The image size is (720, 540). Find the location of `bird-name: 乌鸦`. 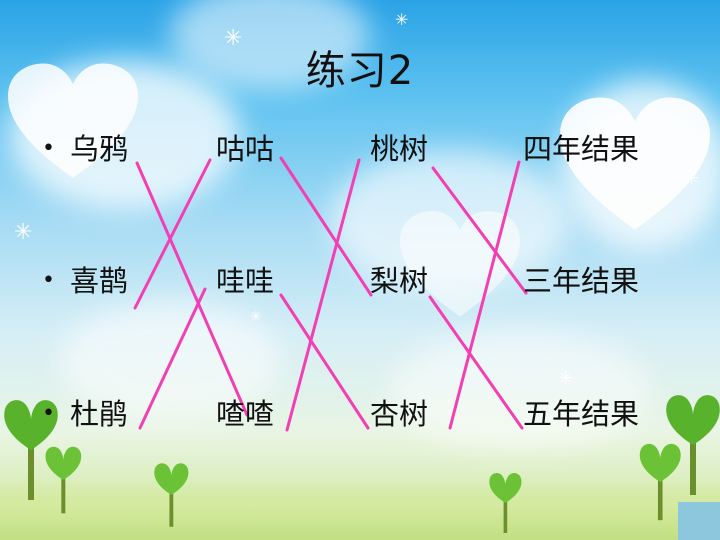

bird-name: 乌鸦 is located at coordinates (99, 149).